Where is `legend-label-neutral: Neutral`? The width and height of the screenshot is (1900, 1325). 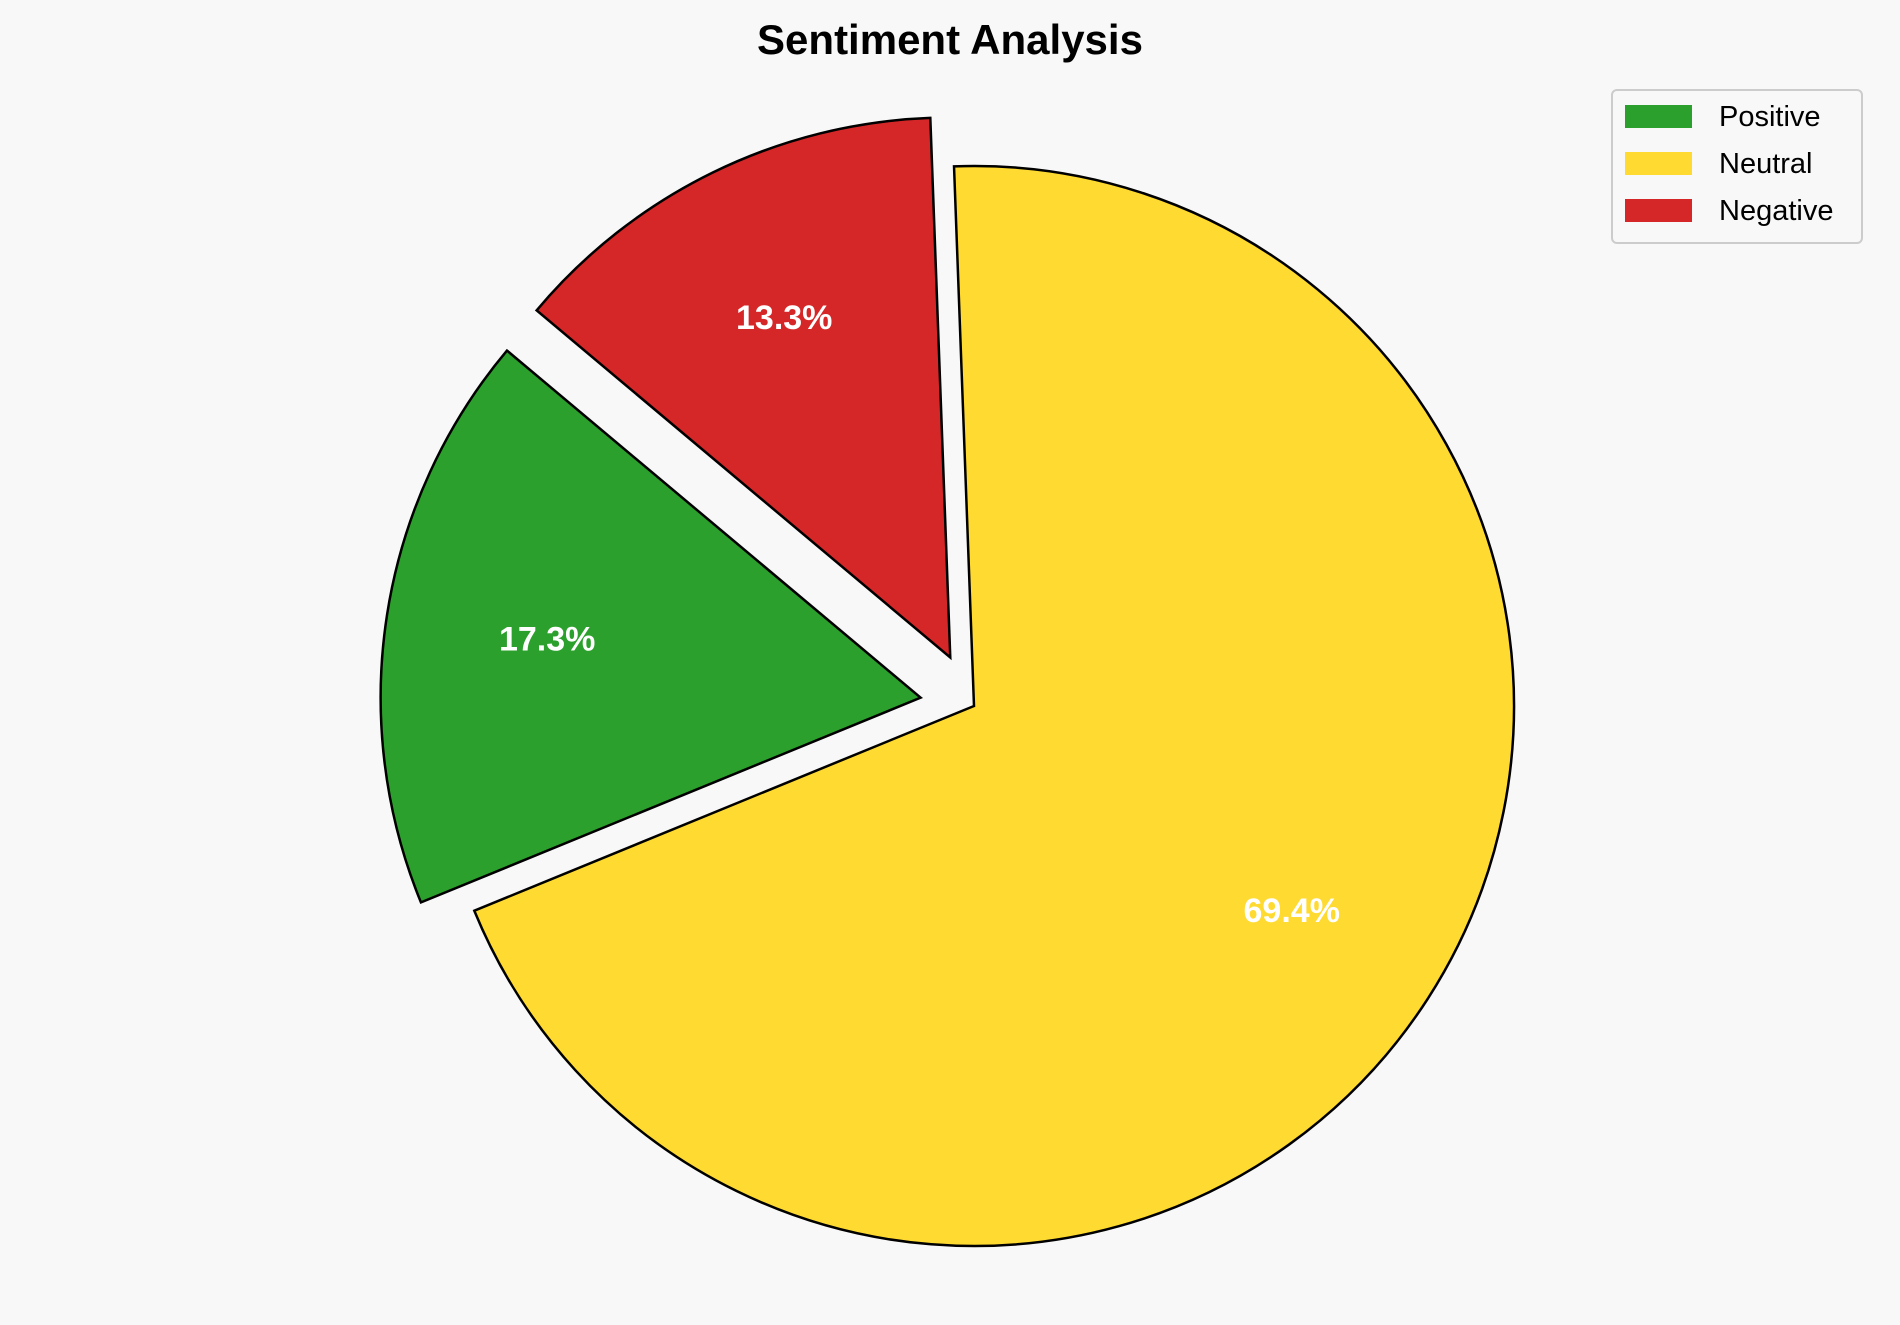
legend-label-neutral: Neutral is located at coordinates (1766, 164).